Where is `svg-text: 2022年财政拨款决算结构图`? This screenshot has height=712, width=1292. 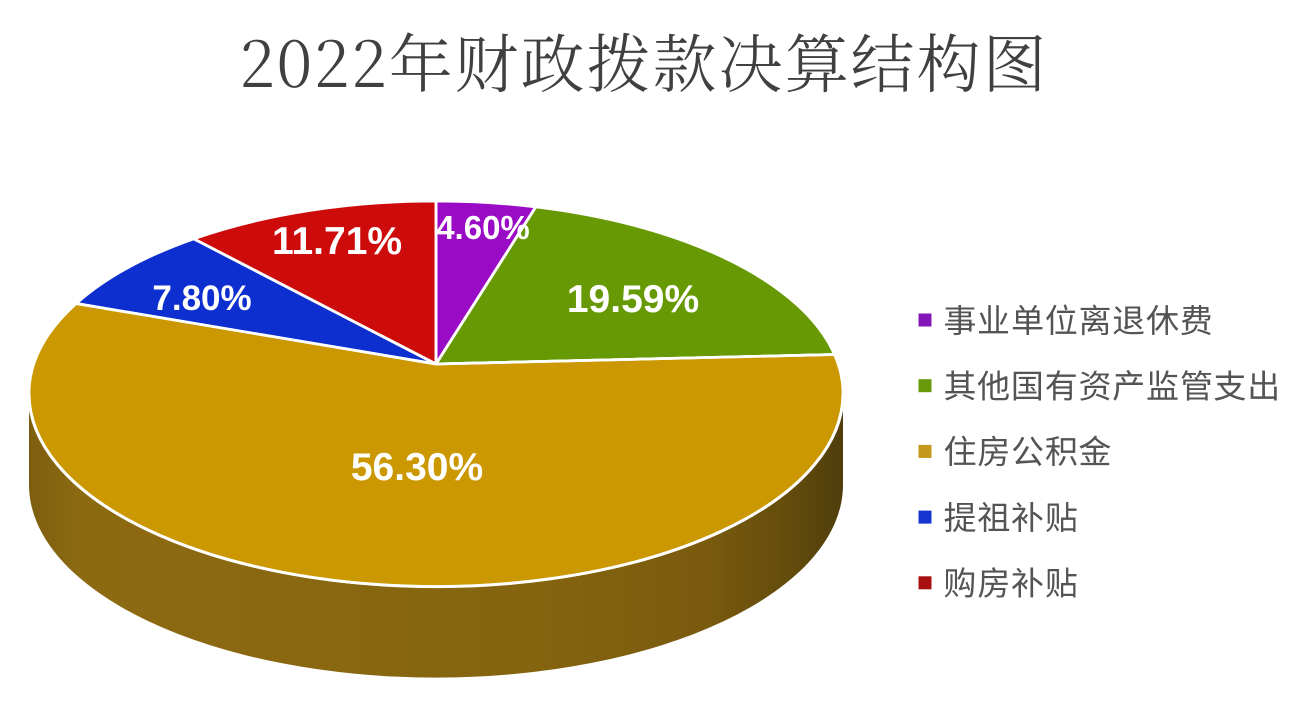 svg-text: 2022年财政拨款决算结构图 is located at coordinates (643, 60).